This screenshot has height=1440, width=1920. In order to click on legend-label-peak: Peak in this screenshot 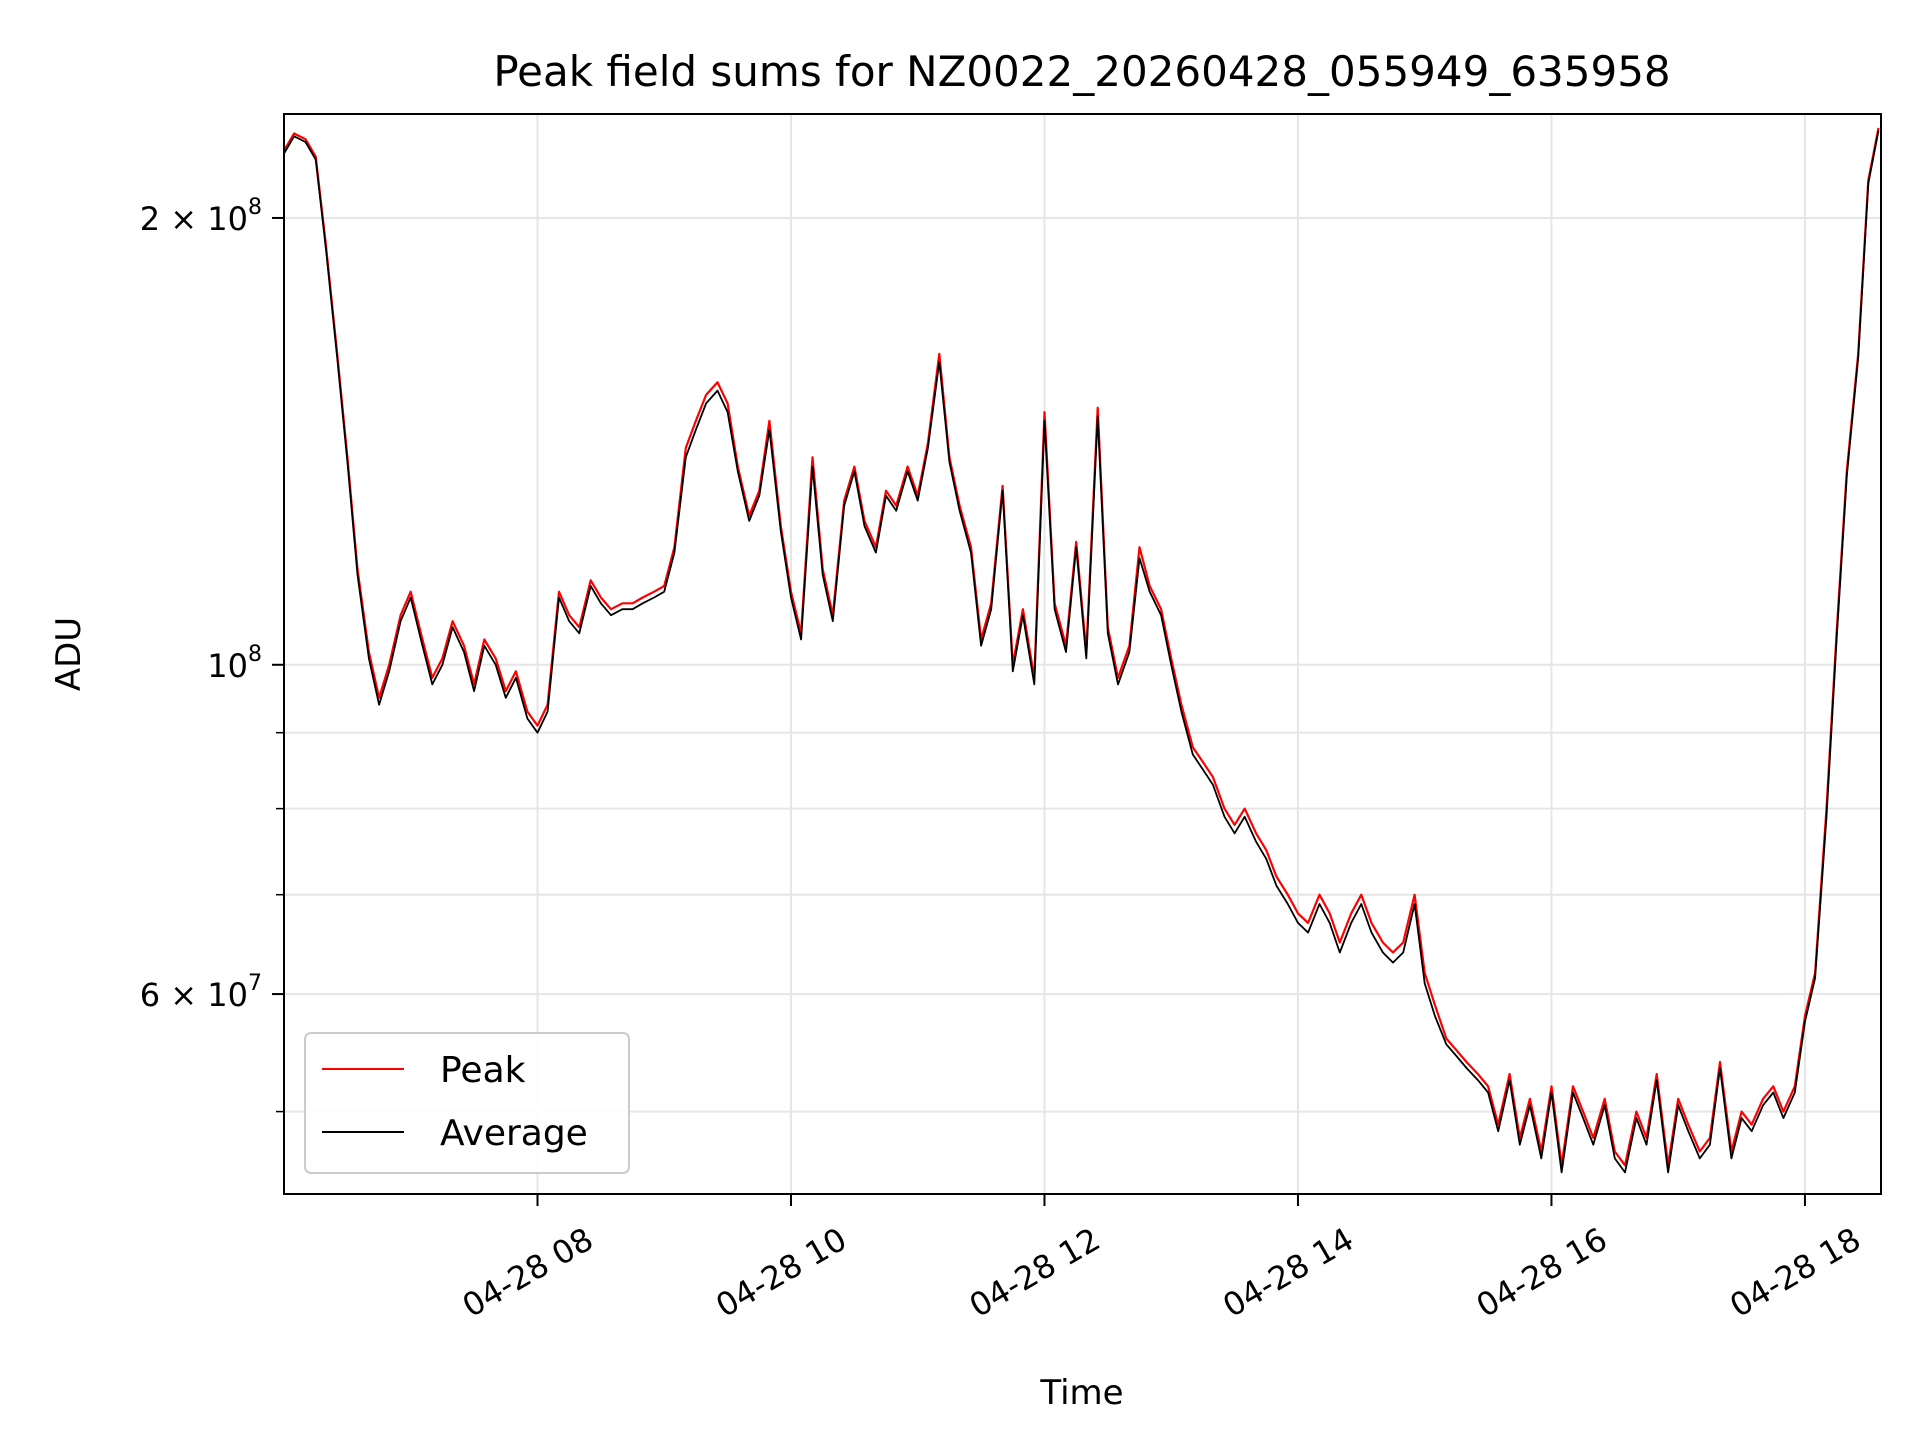, I will do `click(483, 1070)`.